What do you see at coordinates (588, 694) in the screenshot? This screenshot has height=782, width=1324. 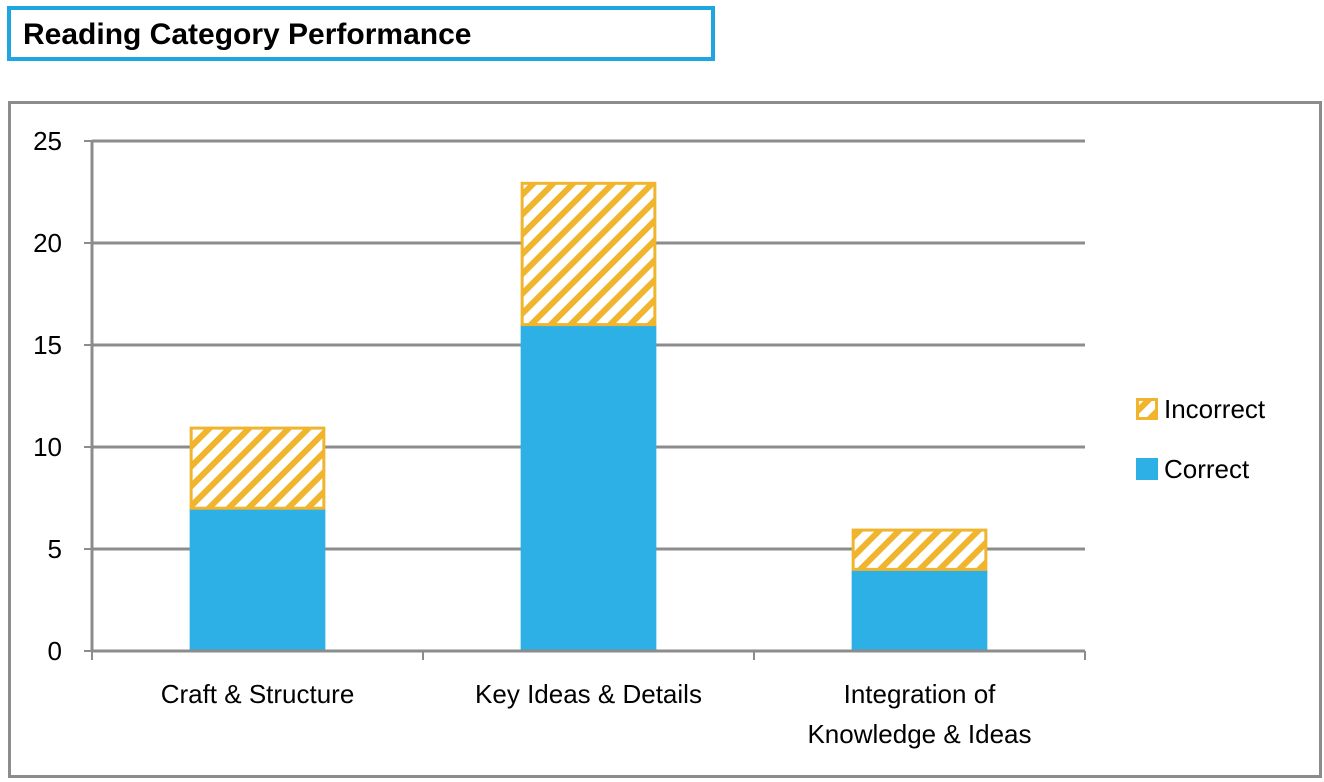 I see `x-category-label: Key Ideas & Details` at bounding box center [588, 694].